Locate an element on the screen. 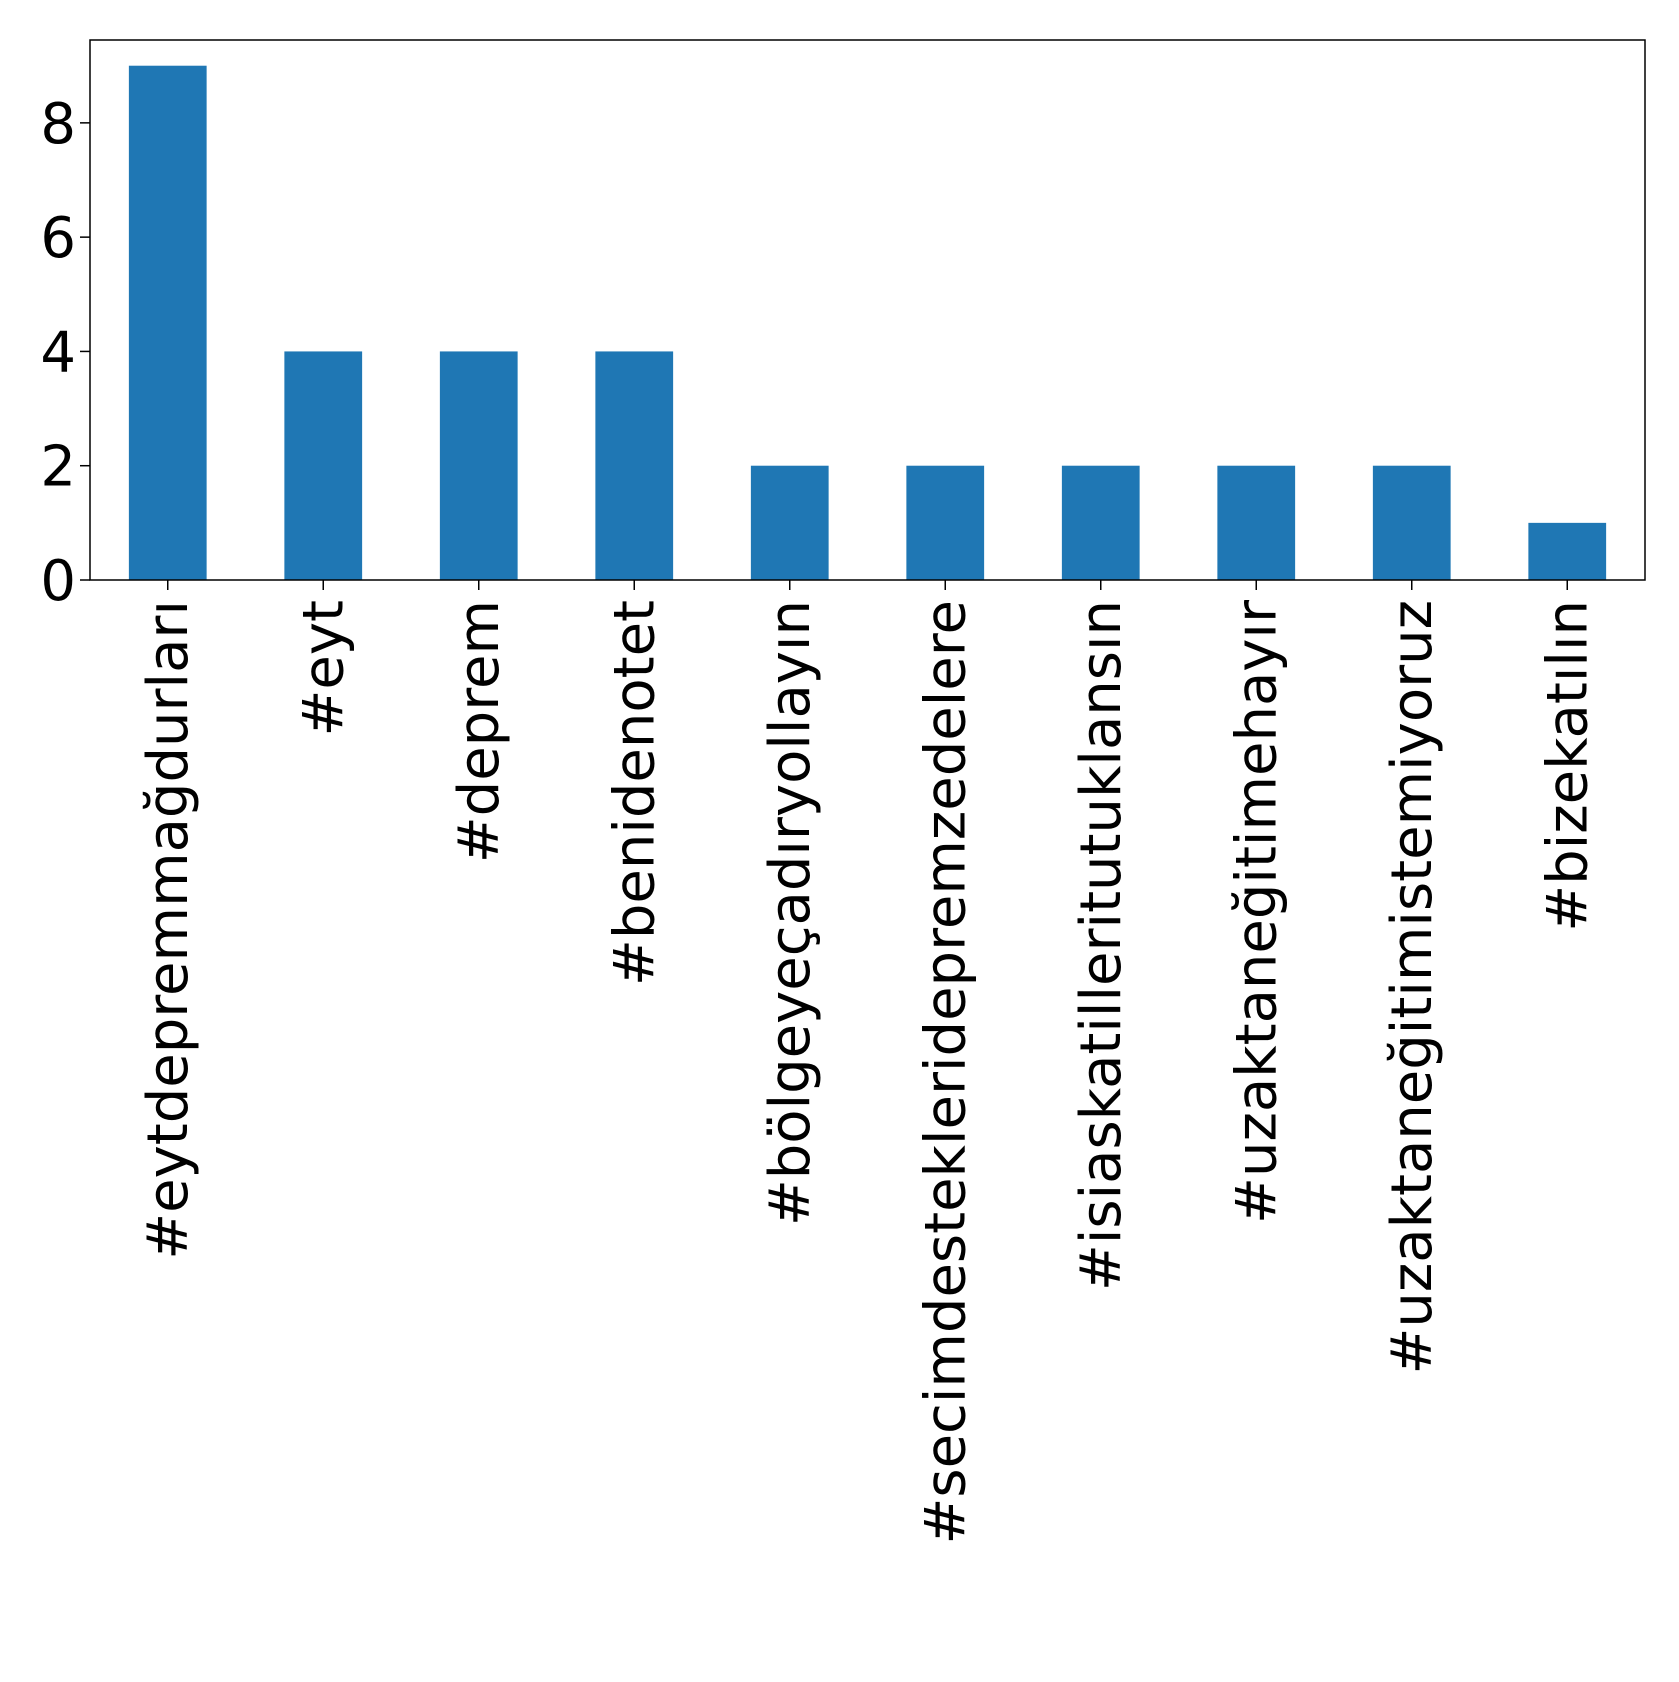 The image size is (1679, 1682). x-tick-label: #deprem is located at coordinates (479, 731).